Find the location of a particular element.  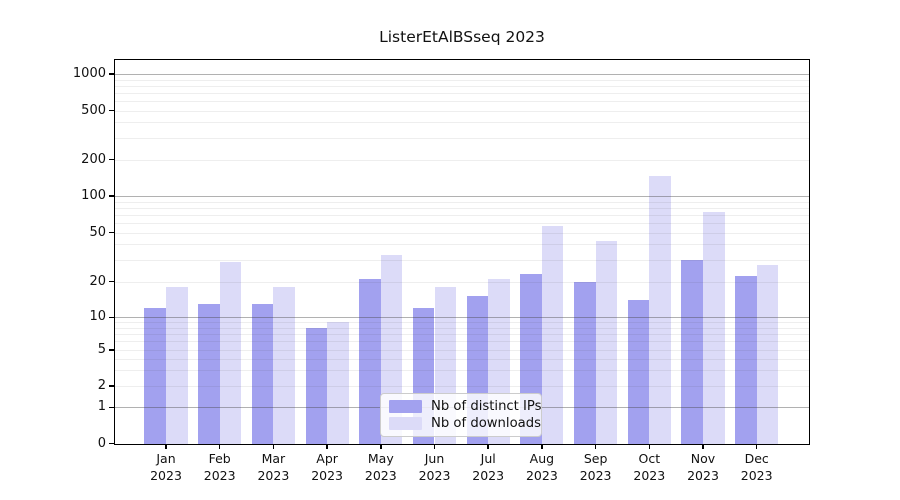

bar-downloads-jan-2023 is located at coordinates (177, 365).